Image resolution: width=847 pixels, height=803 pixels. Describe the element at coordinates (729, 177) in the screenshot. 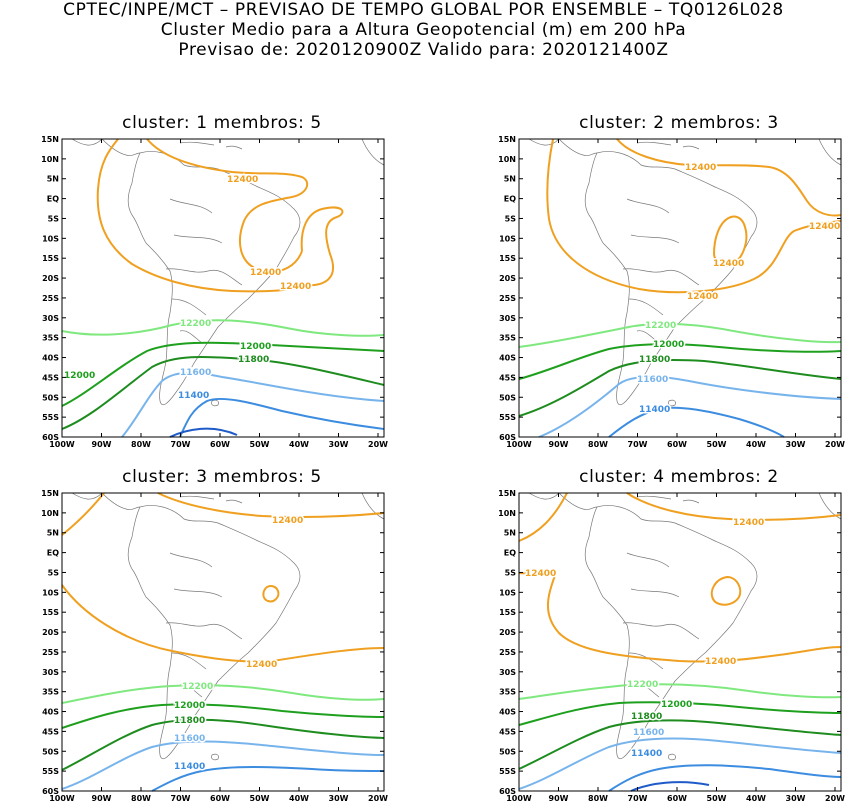

I see `contour-12400-north` at that location.